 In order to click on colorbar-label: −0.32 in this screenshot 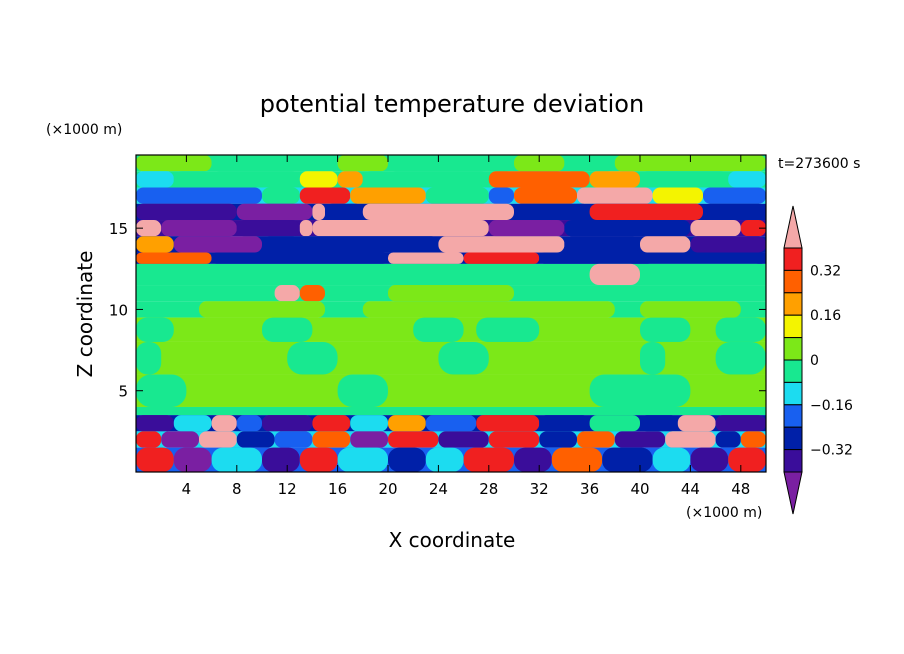, I will do `click(831, 451)`.